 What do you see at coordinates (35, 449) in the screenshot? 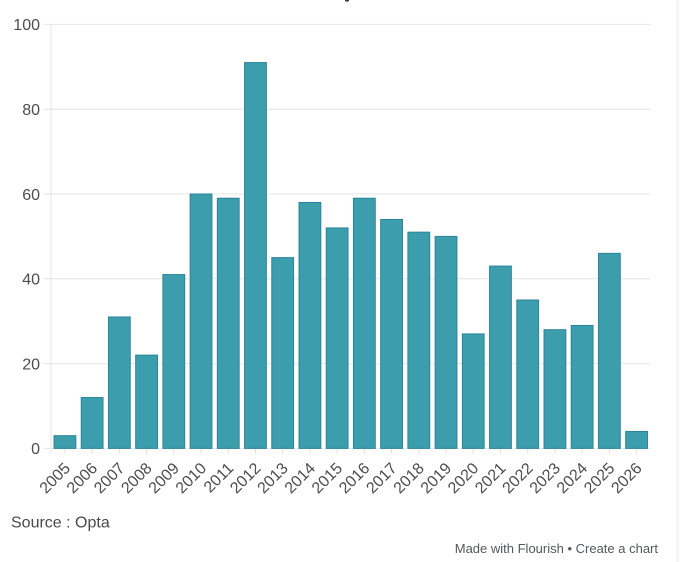
I see `svg-text: 0` at bounding box center [35, 449].